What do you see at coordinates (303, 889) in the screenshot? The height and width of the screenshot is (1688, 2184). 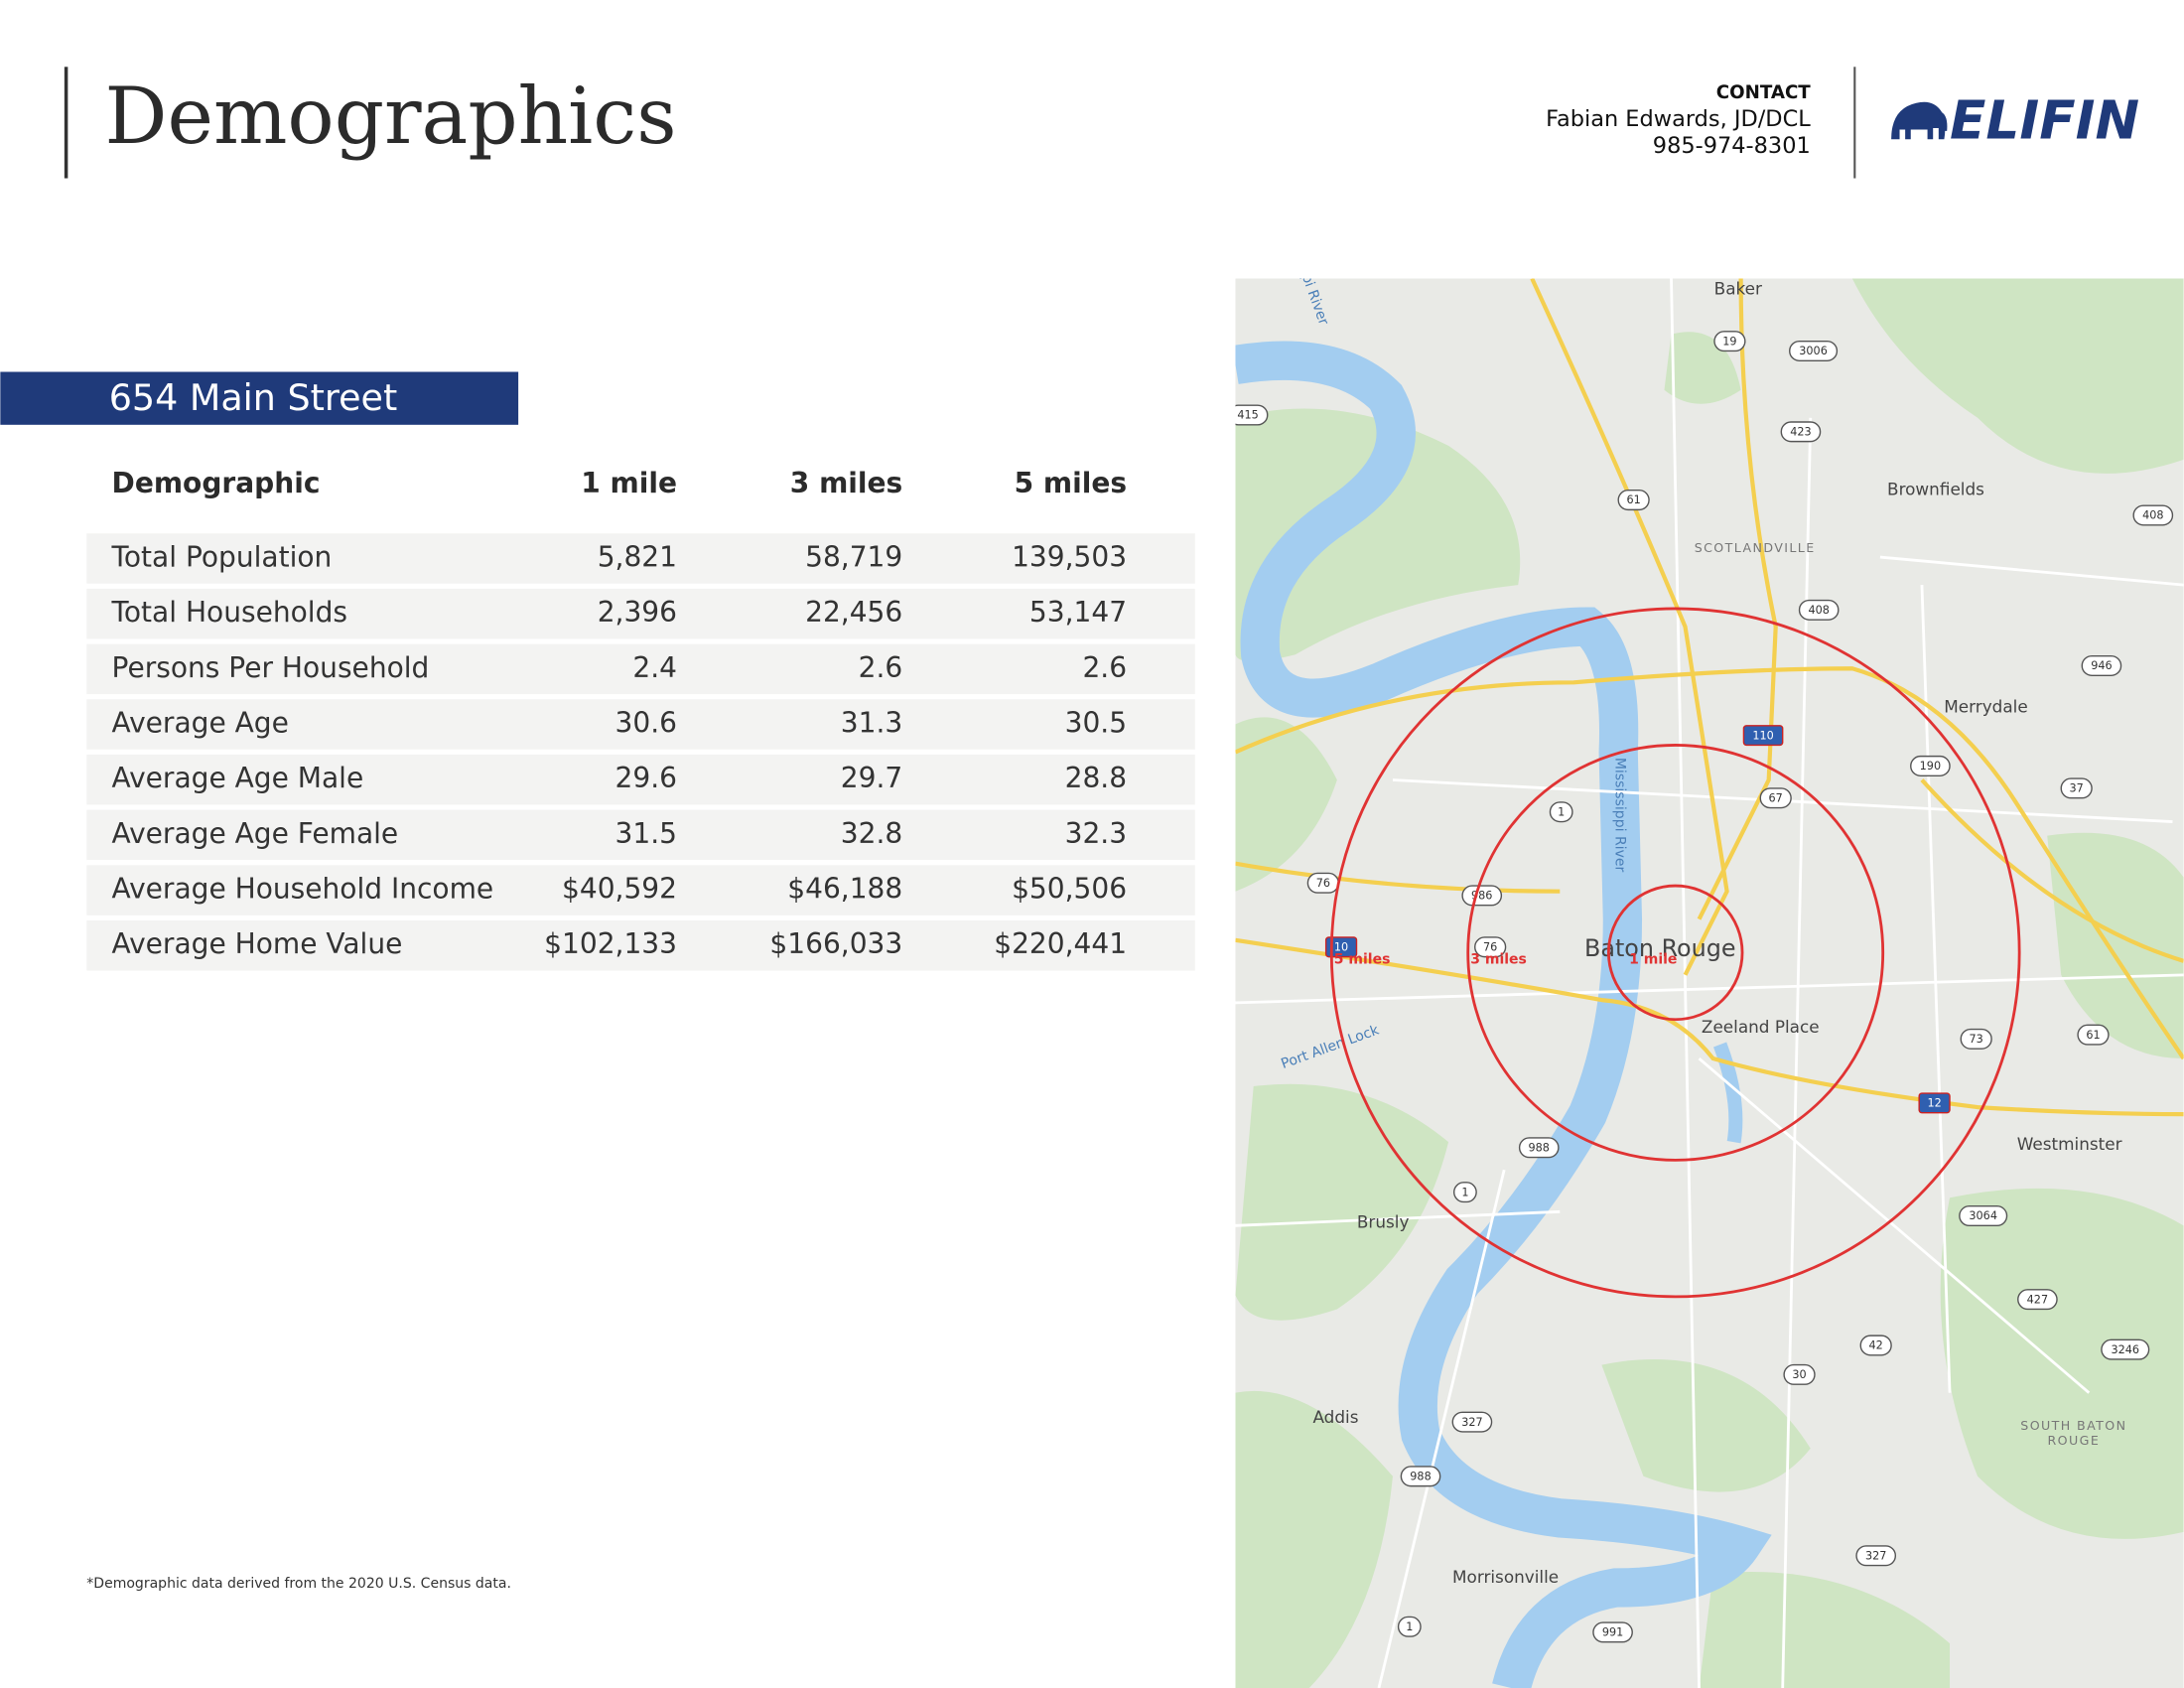 I see `row-label: Average Household Income` at bounding box center [303, 889].